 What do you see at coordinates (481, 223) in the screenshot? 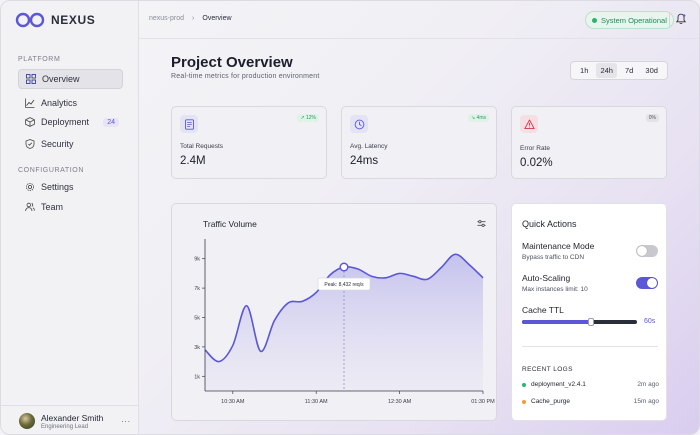
I see `sliders-icon` at bounding box center [481, 223].